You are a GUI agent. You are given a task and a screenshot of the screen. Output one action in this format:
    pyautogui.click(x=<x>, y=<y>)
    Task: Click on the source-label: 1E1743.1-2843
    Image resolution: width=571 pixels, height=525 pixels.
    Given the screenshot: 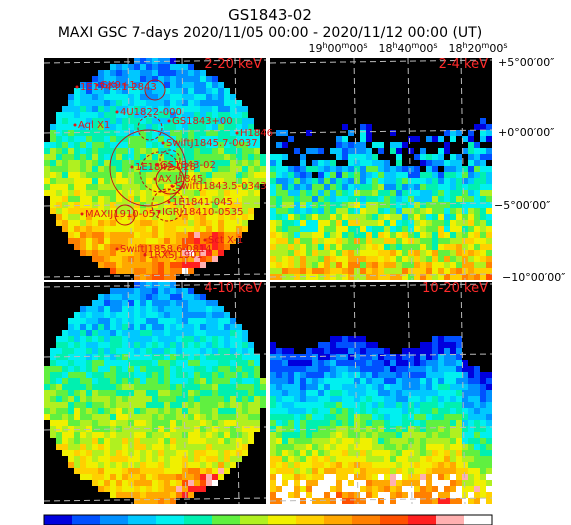 What is the action you would take?
    pyautogui.click(x=118, y=87)
    